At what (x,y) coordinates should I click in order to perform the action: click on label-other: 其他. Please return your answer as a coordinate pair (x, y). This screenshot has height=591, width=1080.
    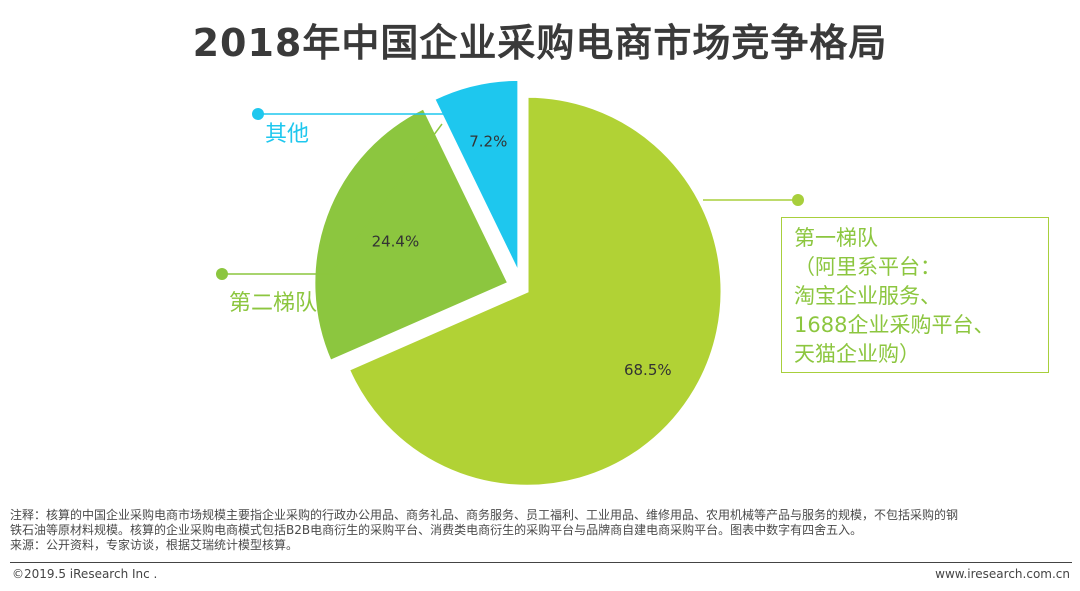
    Looking at the image, I should click on (287, 134).